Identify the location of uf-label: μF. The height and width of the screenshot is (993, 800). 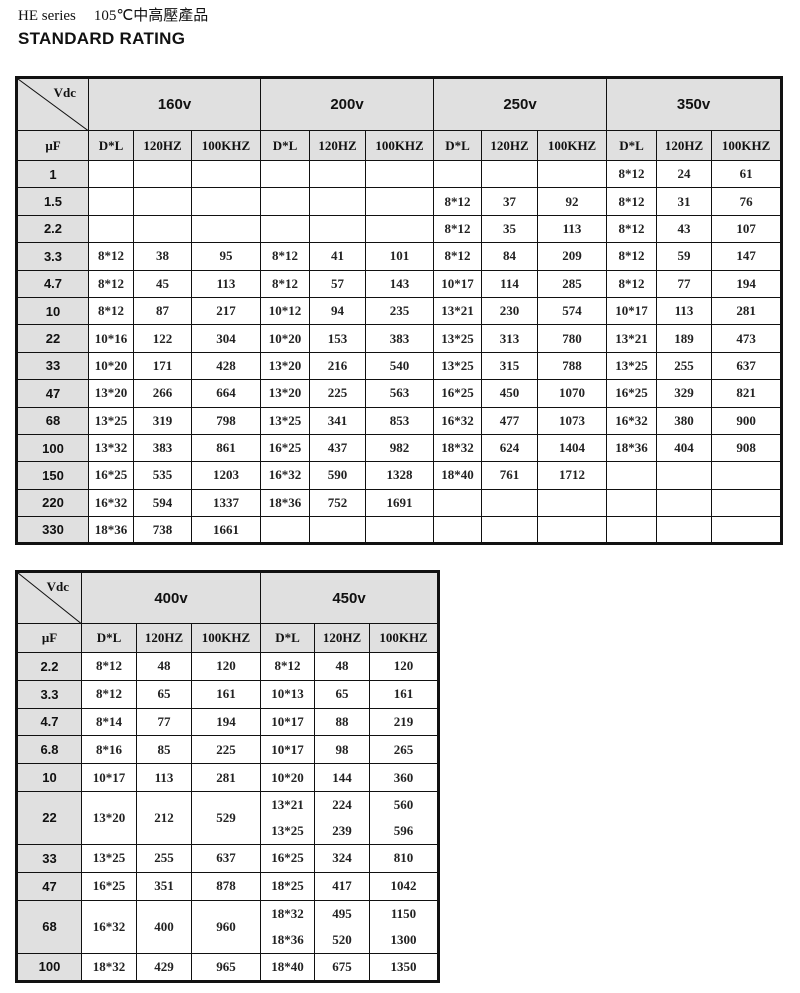
(52, 145).